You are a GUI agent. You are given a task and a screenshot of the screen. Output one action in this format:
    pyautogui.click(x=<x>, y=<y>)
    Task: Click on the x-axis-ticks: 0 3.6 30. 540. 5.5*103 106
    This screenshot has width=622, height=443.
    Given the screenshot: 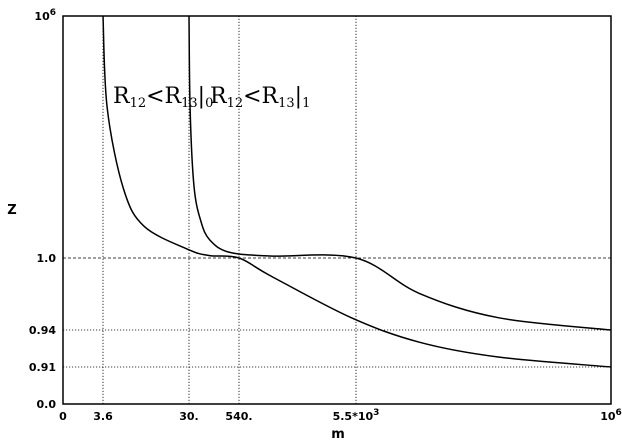 What is the action you would take?
    pyautogui.click(x=340, y=415)
    